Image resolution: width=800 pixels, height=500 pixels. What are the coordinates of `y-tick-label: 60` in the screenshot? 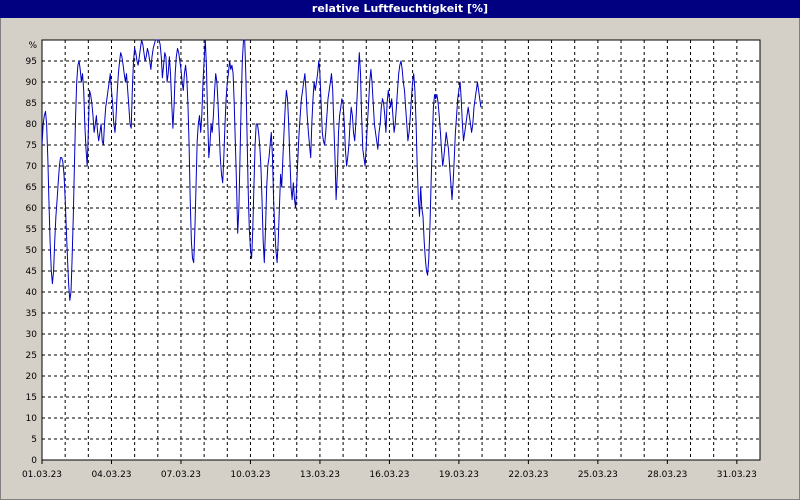 It's located at (32, 209).